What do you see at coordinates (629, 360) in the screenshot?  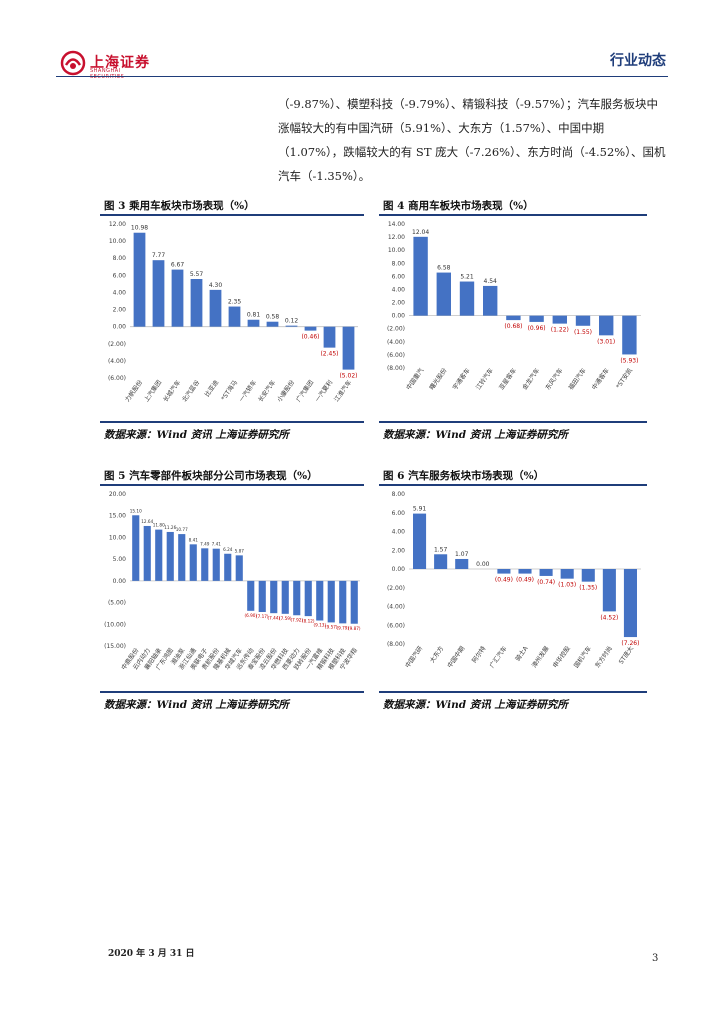 I see `data-label: (5.93)` at bounding box center [629, 360].